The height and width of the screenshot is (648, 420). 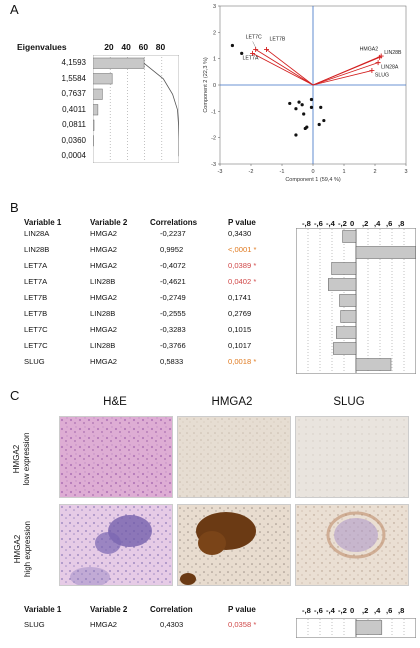 What do you see at coordinates (220, 172) in the screenshot?
I see `pca-xtick-label: -3` at bounding box center [220, 172].